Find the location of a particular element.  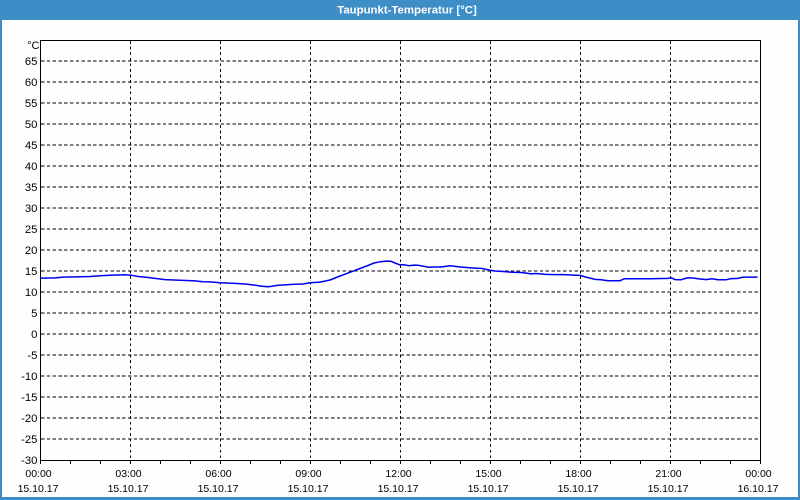

svg-text: -25 is located at coordinates (29, 440).